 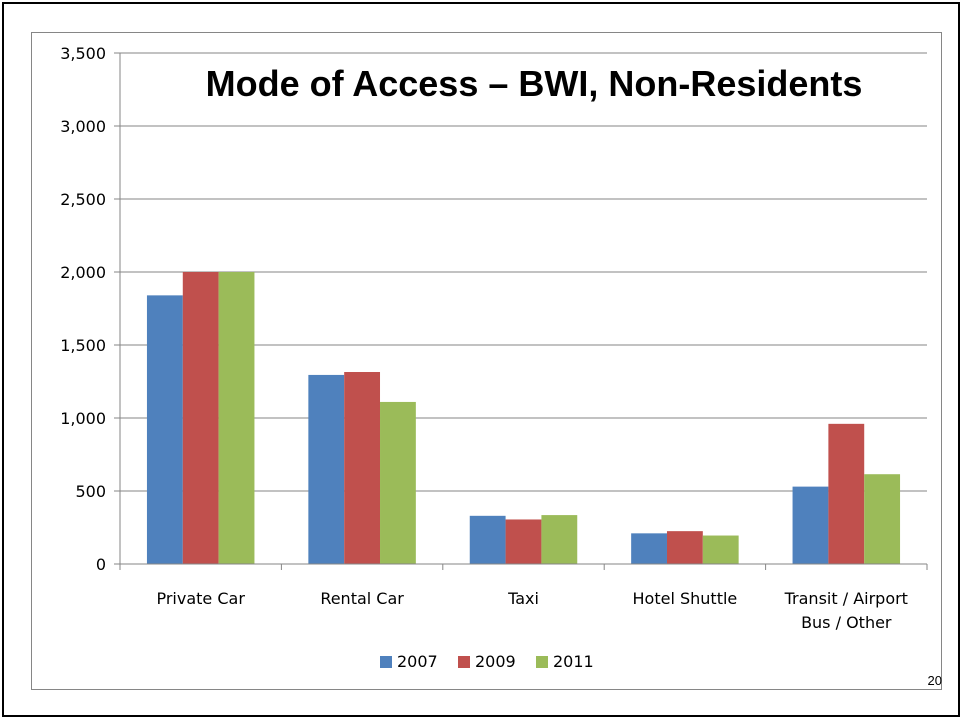 What do you see at coordinates (83, 345) in the screenshot?
I see `y-tick-label: 1,500` at bounding box center [83, 345].